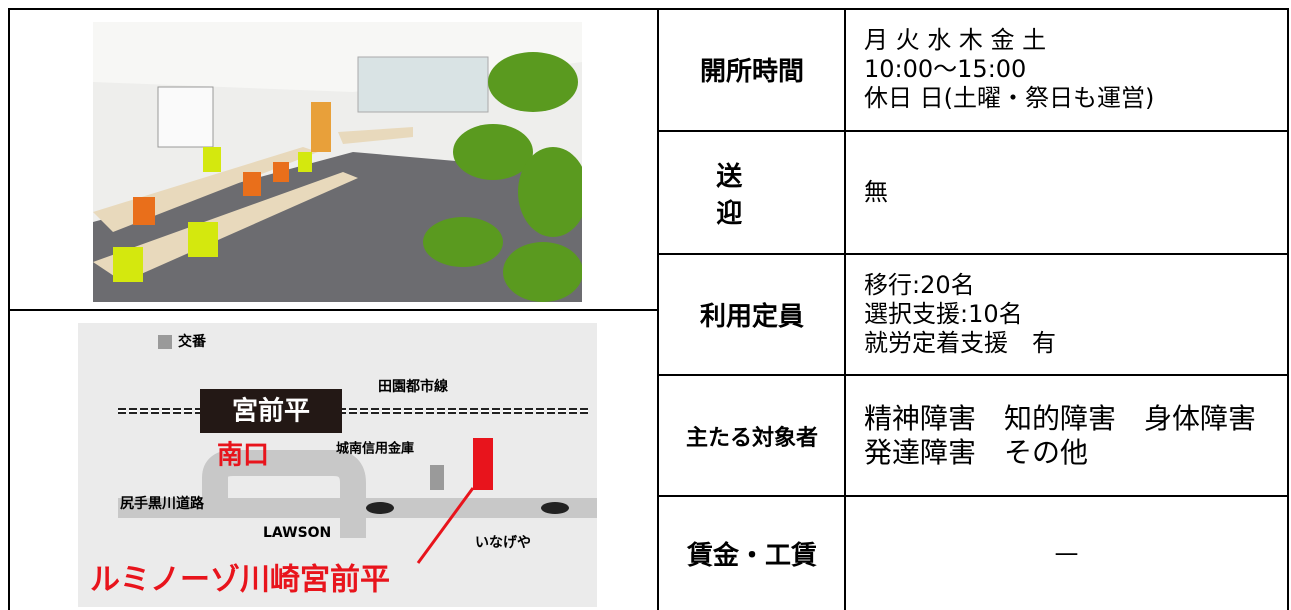 The width and height of the screenshot is (1291, 610). I want to click on row-value: 月 火 水 木 金 土 10:00〜15:00 休日 日(土曜・祭日も運営), so click(1066, 69).